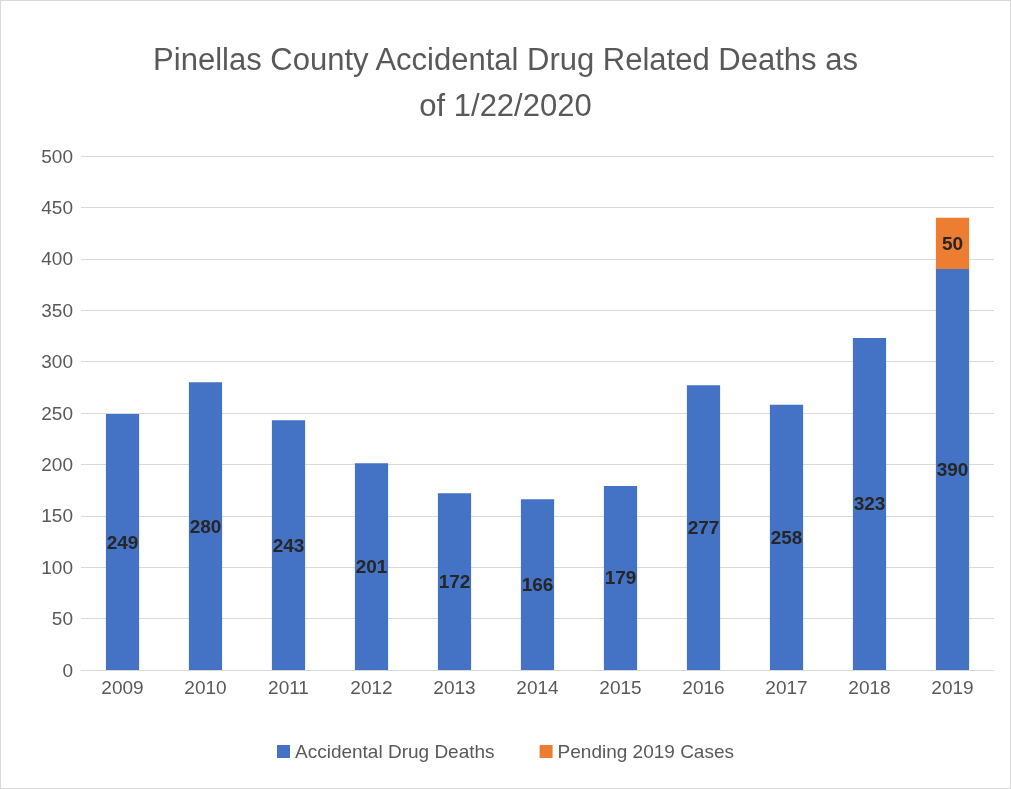  I want to click on y-tick-label: 100, so click(57, 567).